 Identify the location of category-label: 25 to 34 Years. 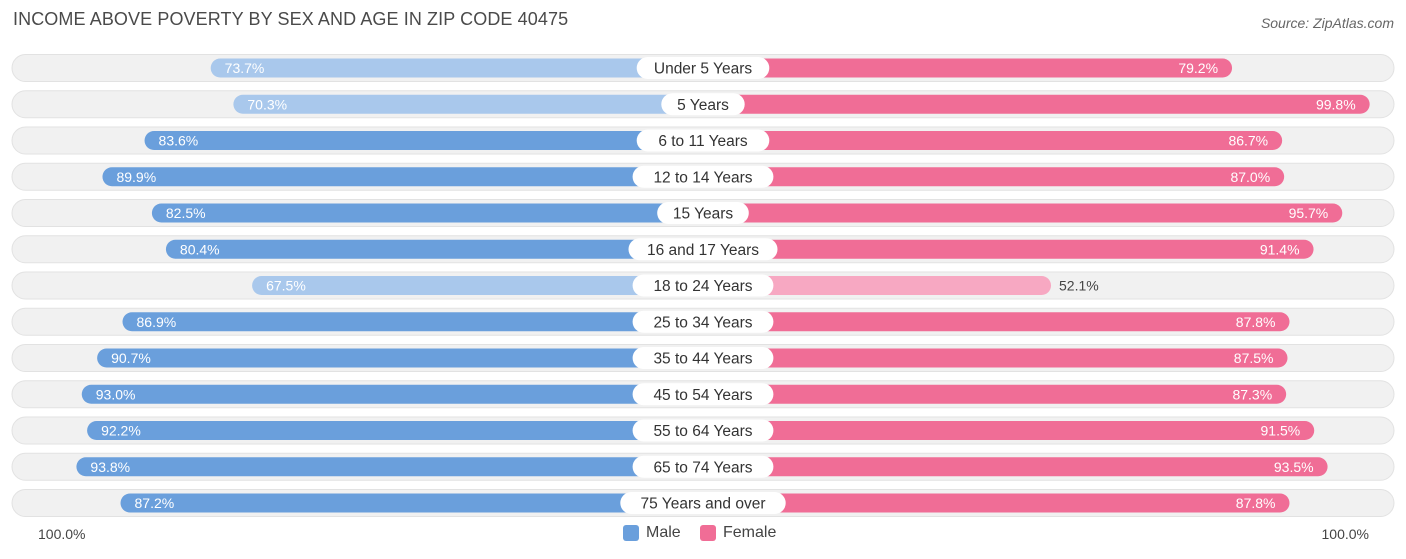
(702, 322).